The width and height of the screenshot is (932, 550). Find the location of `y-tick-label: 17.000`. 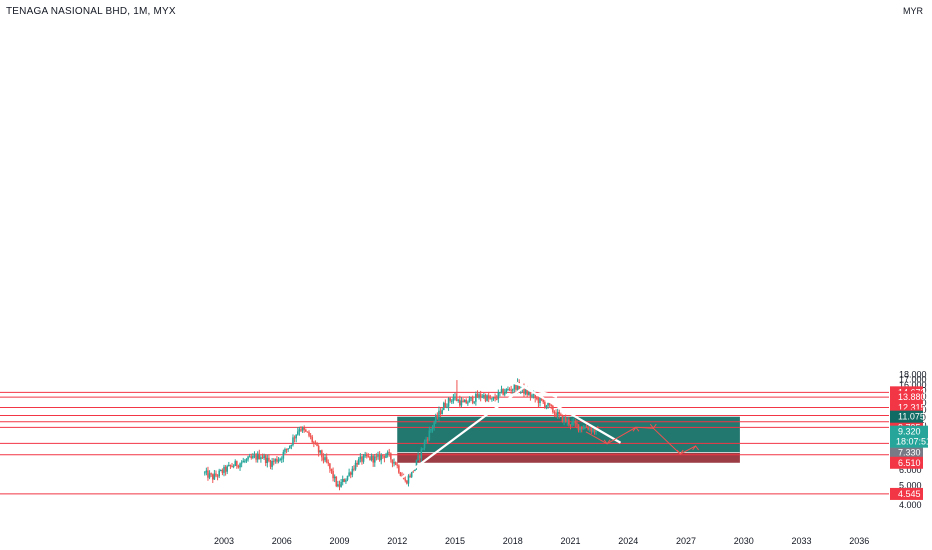

y-tick-label: 17.000 is located at coordinates (913, 380).